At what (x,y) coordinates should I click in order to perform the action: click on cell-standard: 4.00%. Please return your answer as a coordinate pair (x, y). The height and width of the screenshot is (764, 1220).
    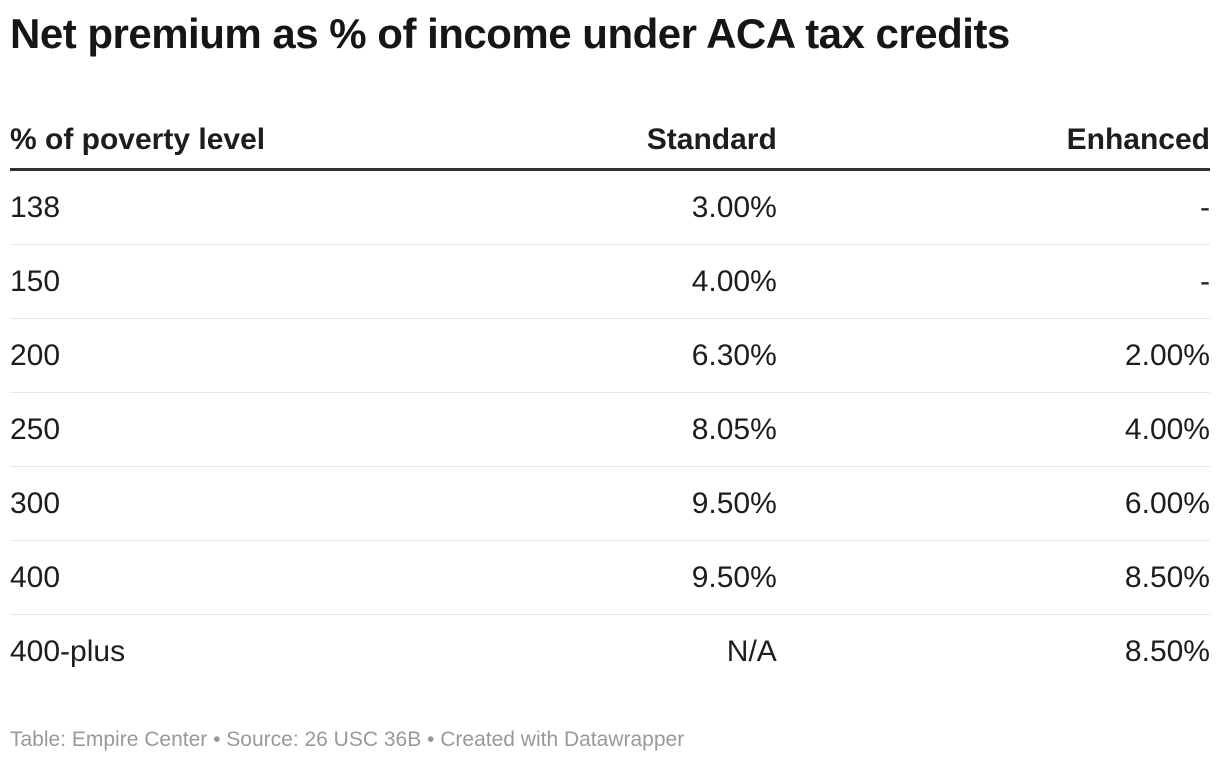
    Looking at the image, I should click on (563, 281).